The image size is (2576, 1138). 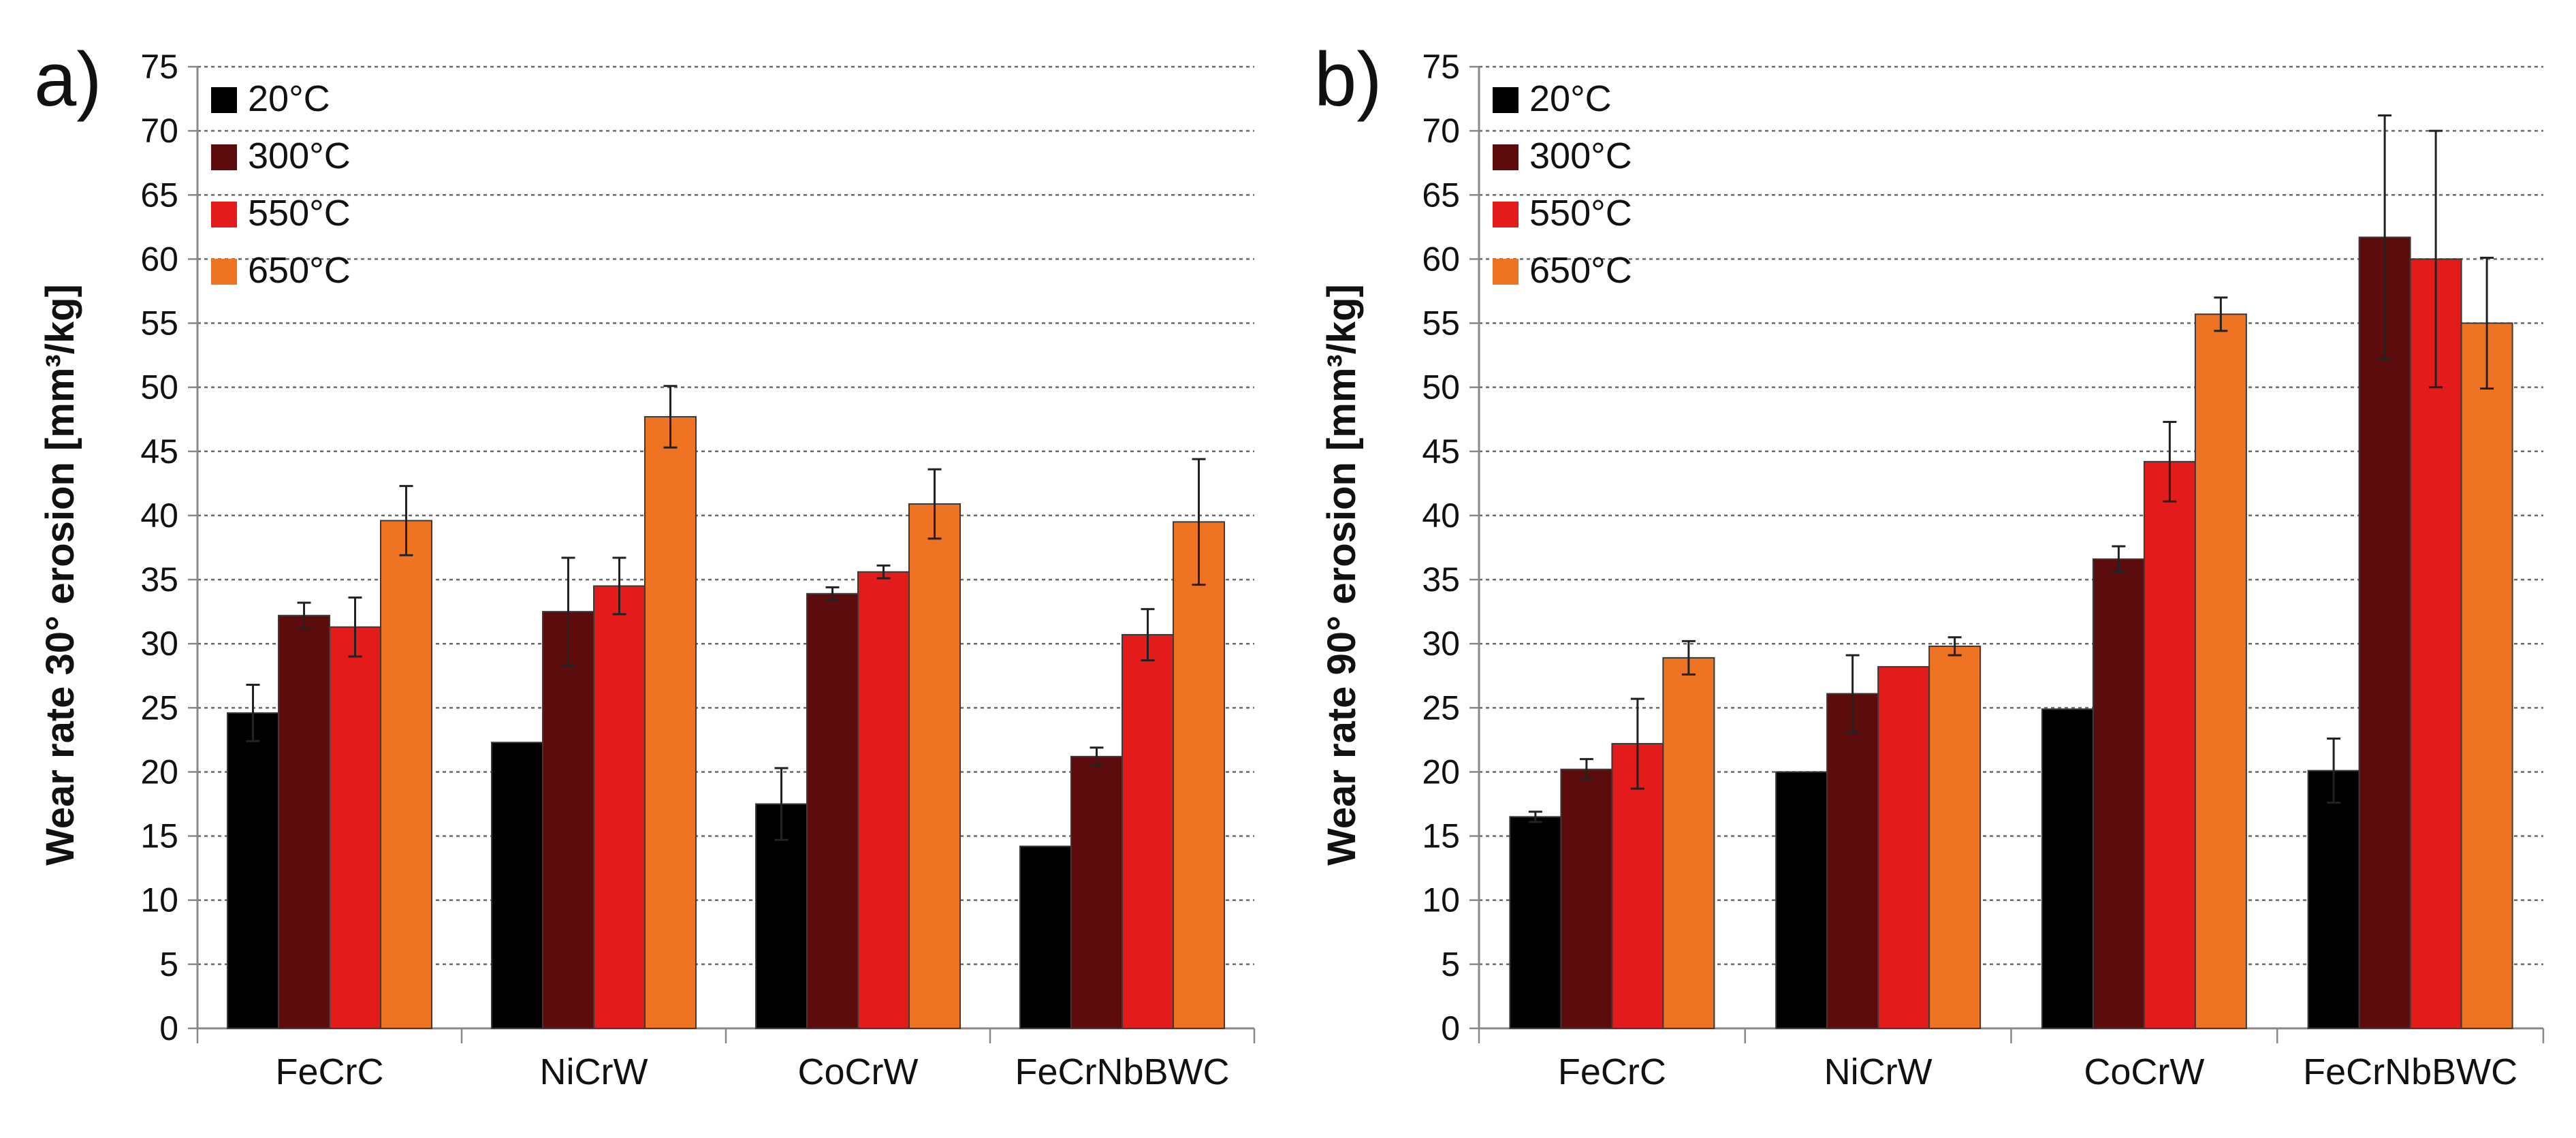 I want to click on y-axis-title: Wear rate 90° erosion [mm³/kg], so click(x=1342, y=575).